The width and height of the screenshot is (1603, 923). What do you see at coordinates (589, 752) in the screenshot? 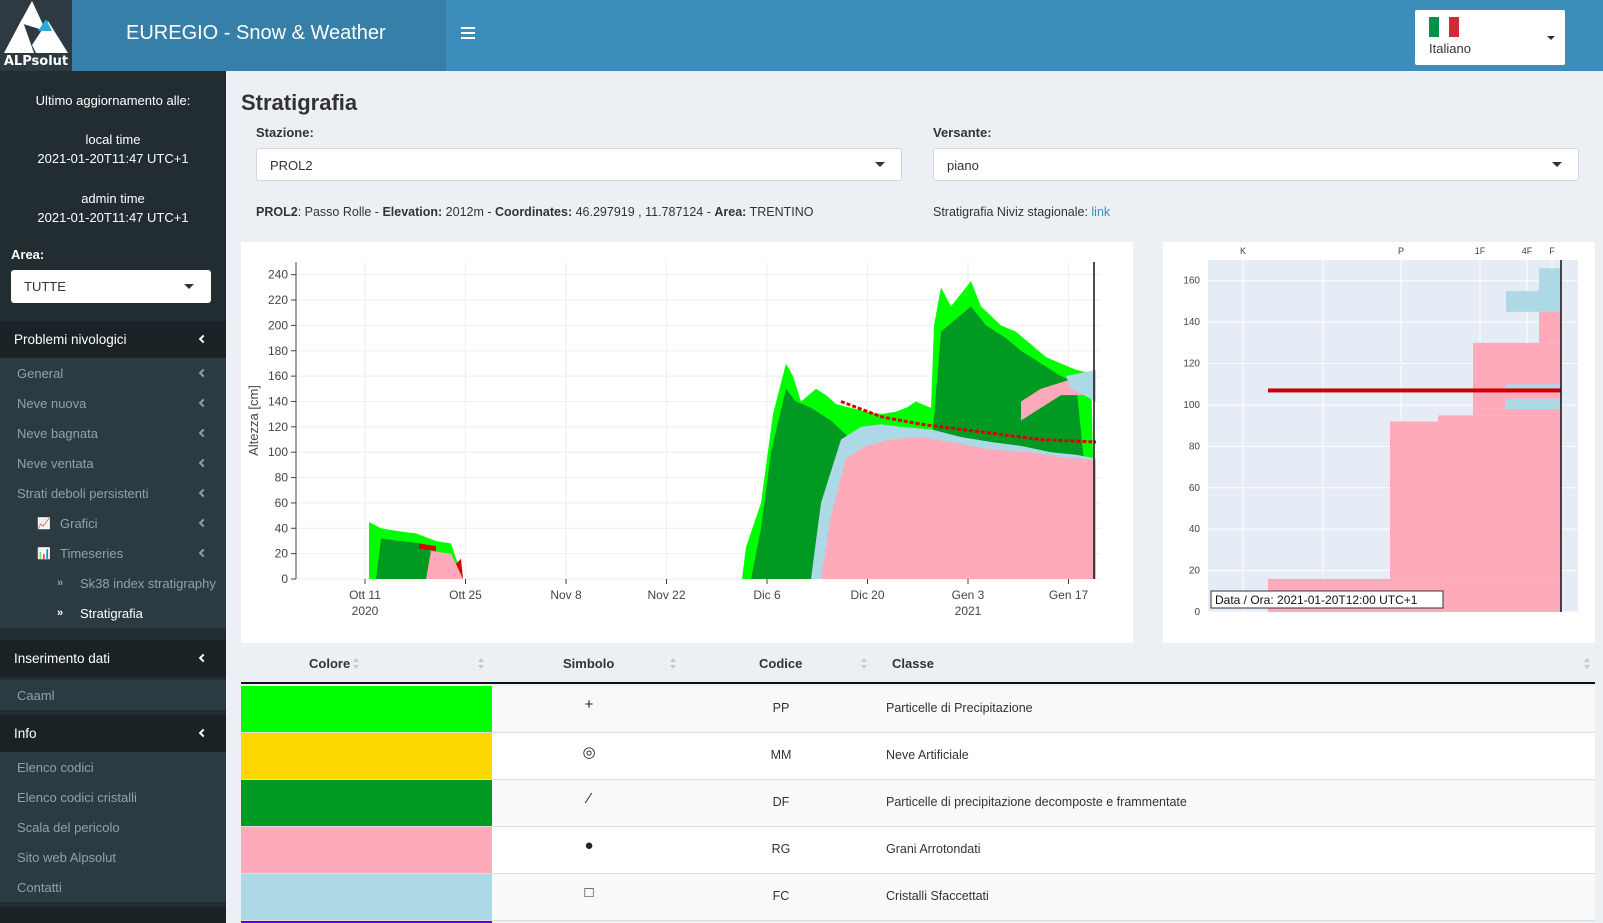
I see `grain-symbol: ◎` at bounding box center [589, 752].